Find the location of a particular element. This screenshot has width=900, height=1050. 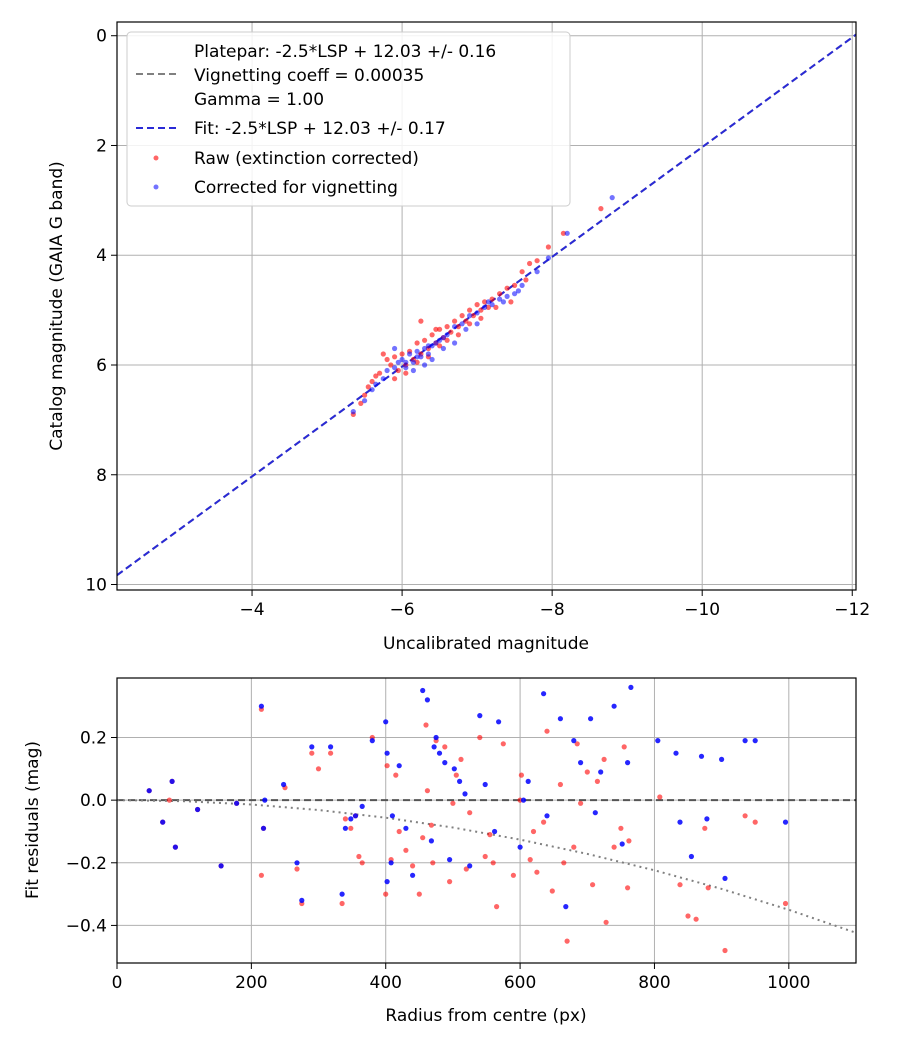

x-tick-label: 1000 is located at coordinates (788, 983).